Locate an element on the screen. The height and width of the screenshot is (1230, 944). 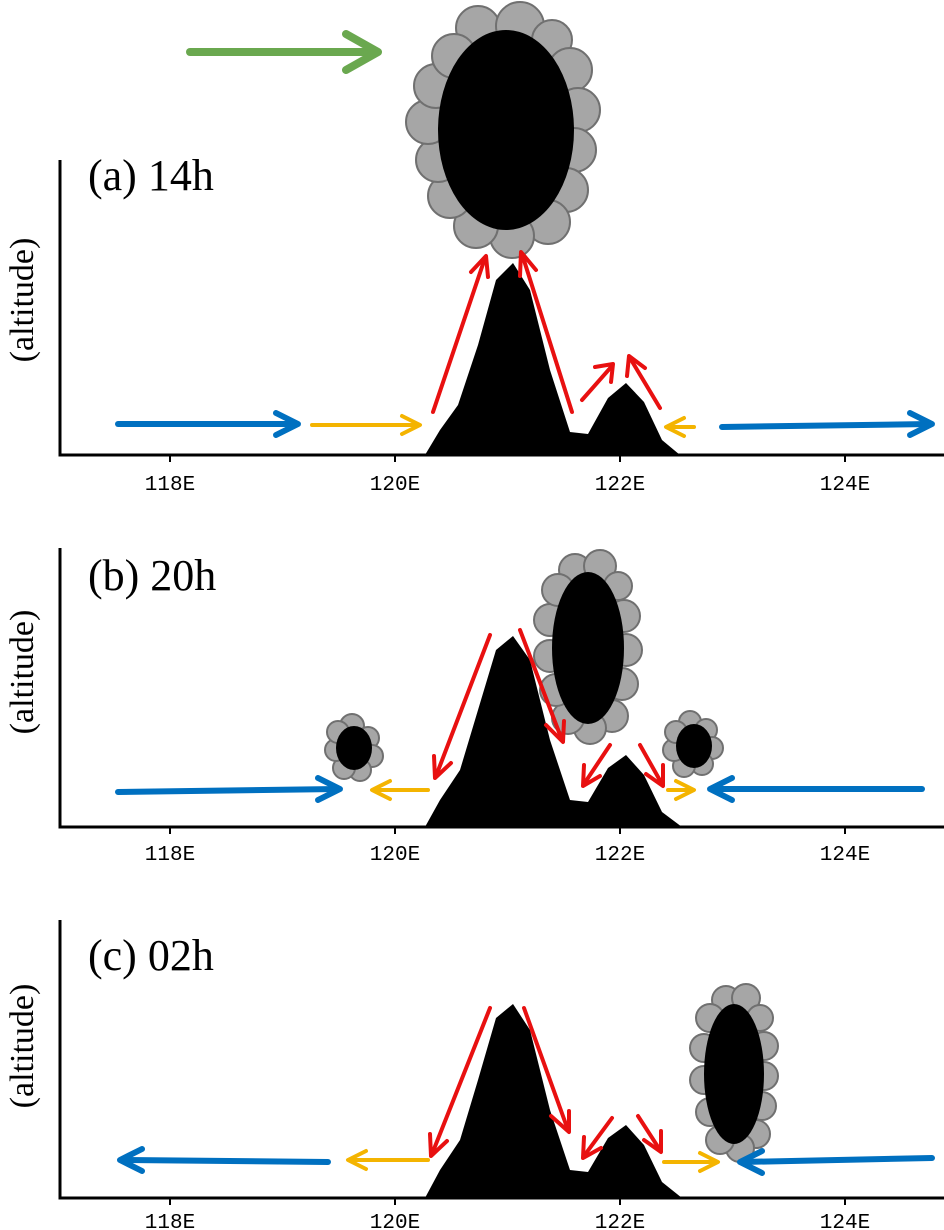
terrain-b is located at coordinates (553, 731).